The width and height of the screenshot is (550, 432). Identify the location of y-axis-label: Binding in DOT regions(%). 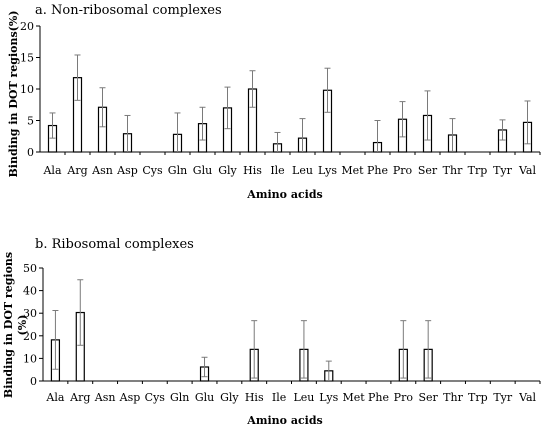
(13, 93).